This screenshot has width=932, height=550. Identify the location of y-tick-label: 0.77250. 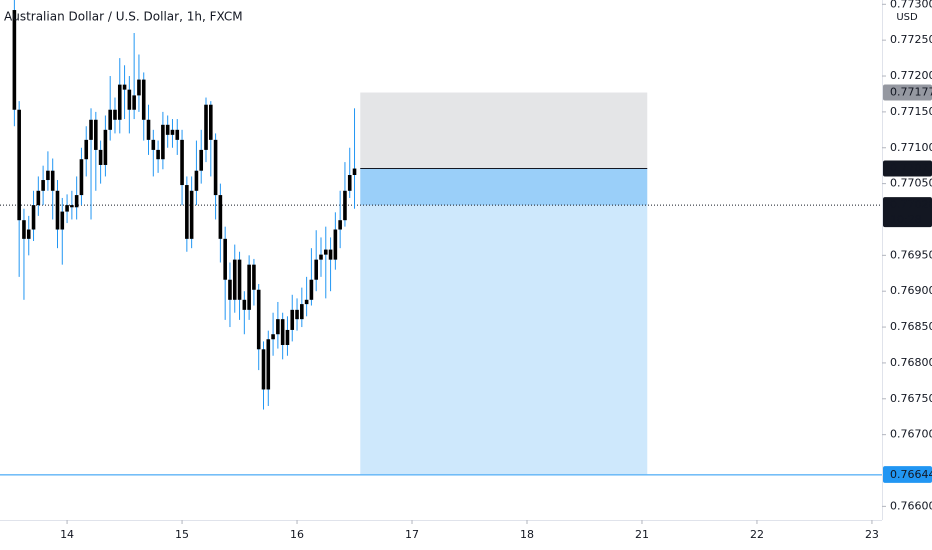
(911, 39).